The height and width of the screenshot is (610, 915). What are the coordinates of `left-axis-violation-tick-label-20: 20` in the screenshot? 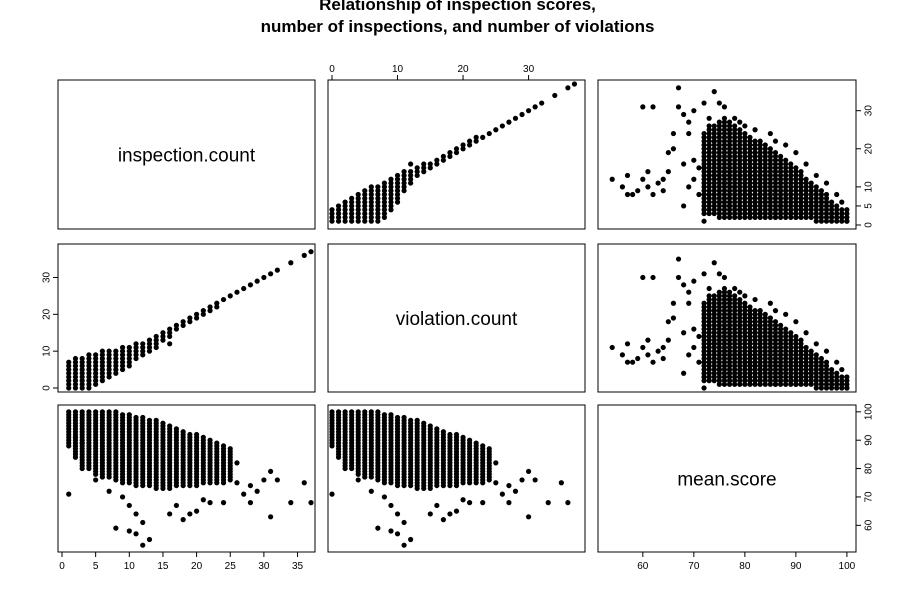 It's located at (47, 314).